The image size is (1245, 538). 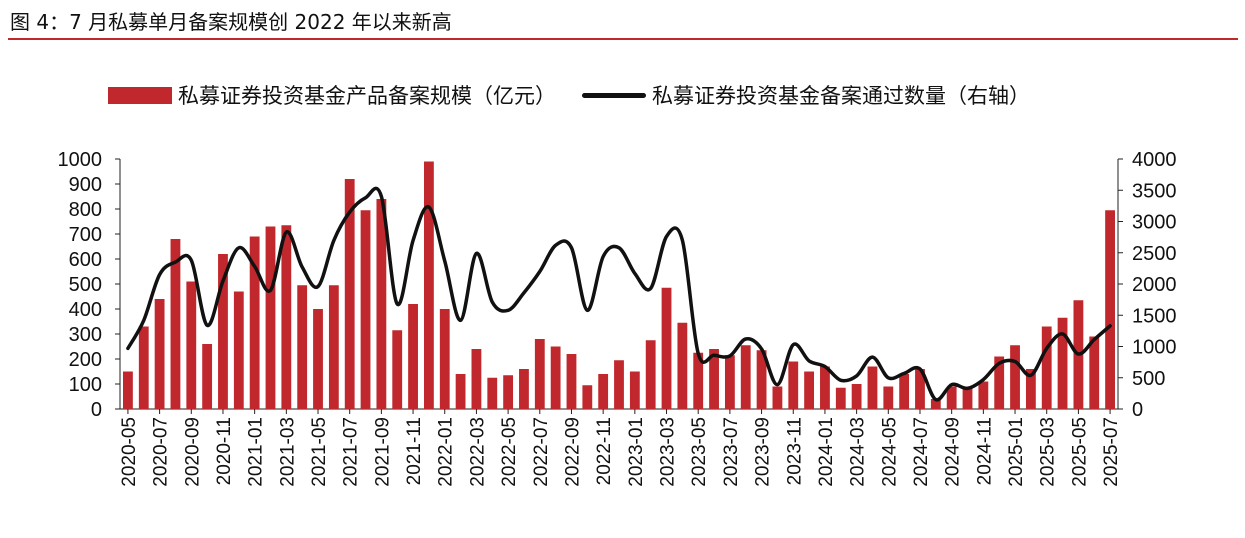 What do you see at coordinates (129, 452) in the screenshot?
I see `x-tick-label: 2020-05` at bounding box center [129, 452].